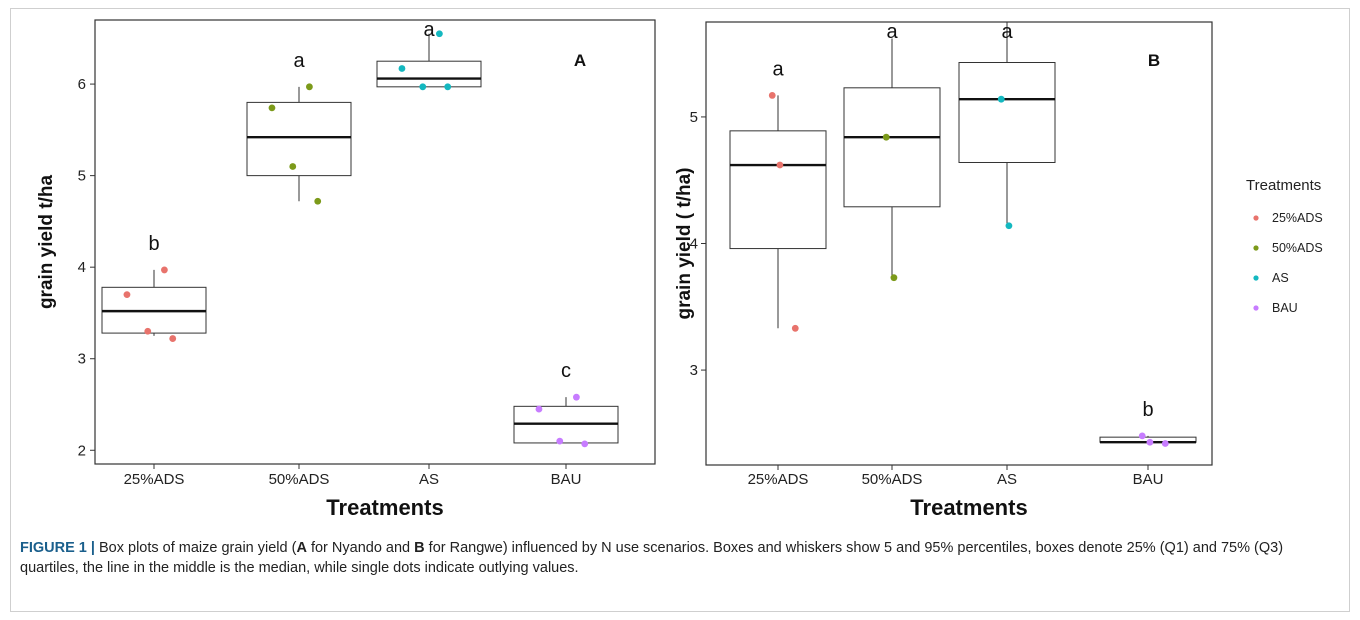 The width and height of the screenshot is (1360, 620). What do you see at coordinates (1007, 479) in the screenshot?
I see `panel-b-xtick-label: AS` at bounding box center [1007, 479].